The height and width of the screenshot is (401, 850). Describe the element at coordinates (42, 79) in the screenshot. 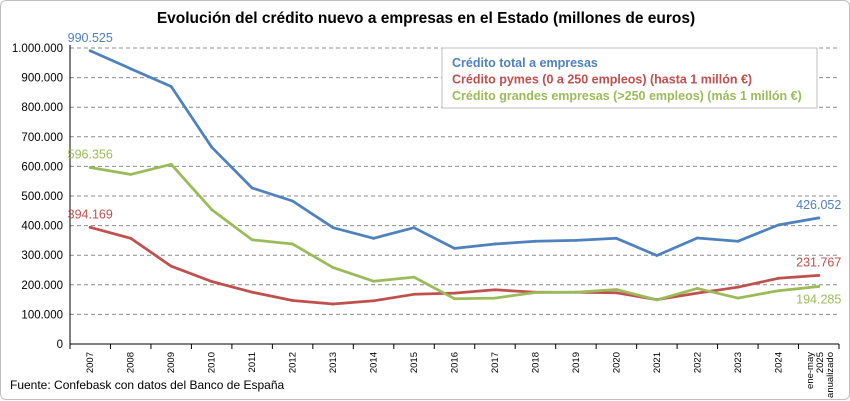

I see `y-tick-label: 900.000` at that location.